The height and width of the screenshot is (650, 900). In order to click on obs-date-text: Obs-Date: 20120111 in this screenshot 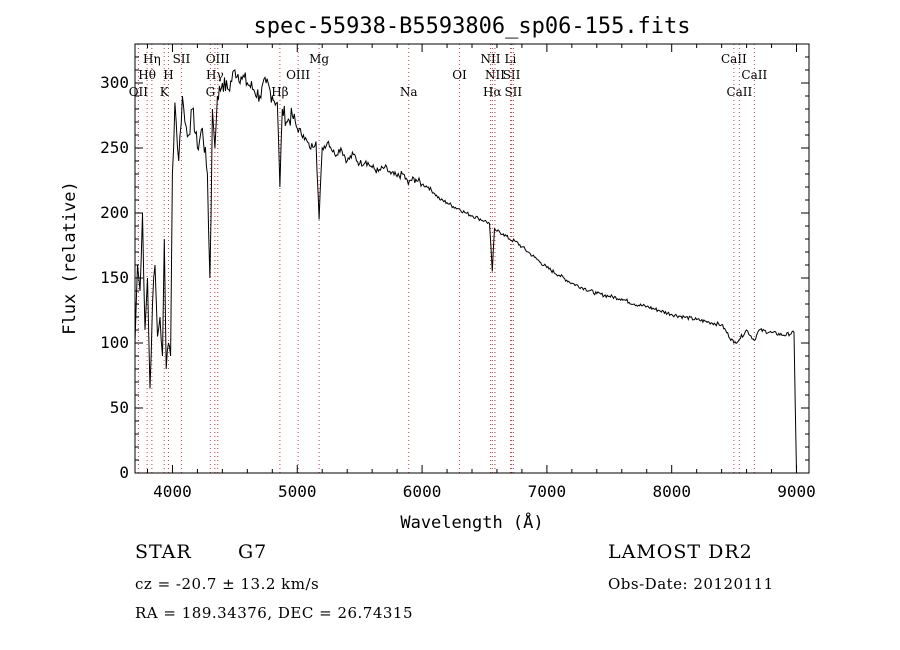, I will do `click(691, 584)`.